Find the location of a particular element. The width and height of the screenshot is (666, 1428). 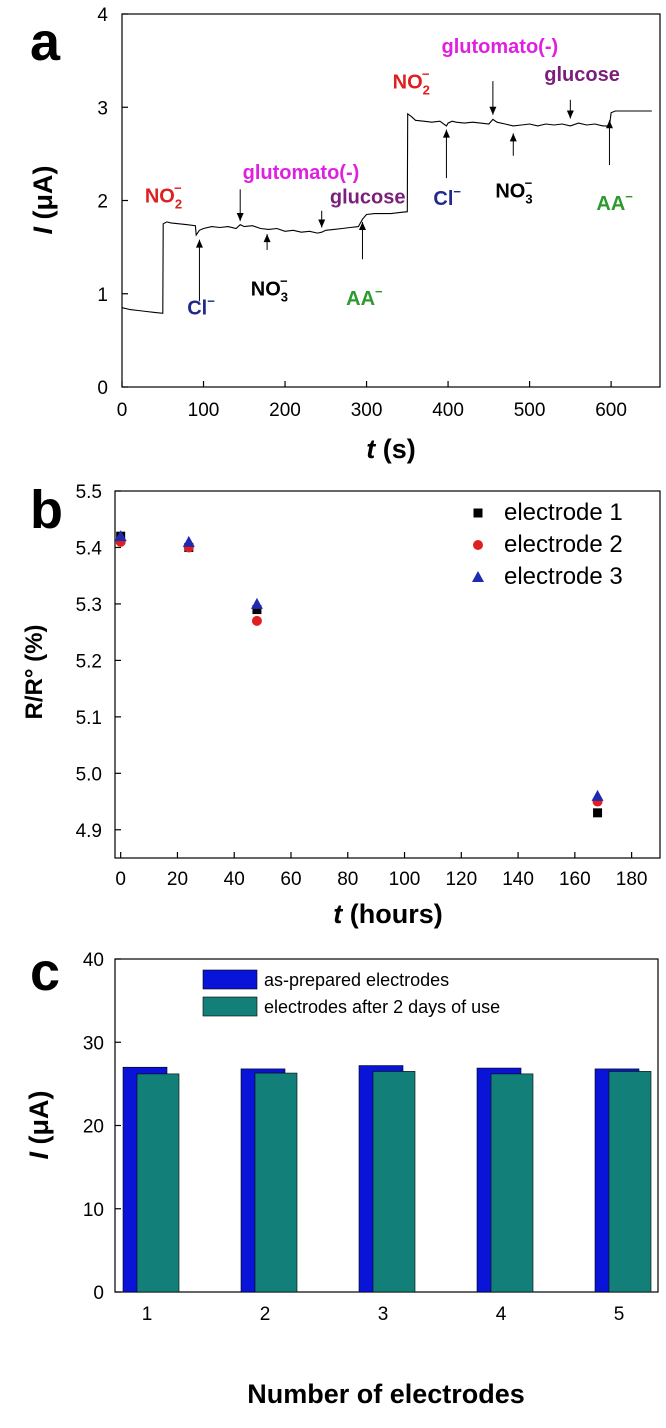

panel-b-ytick-label: 5.0 is located at coordinates (89, 774).